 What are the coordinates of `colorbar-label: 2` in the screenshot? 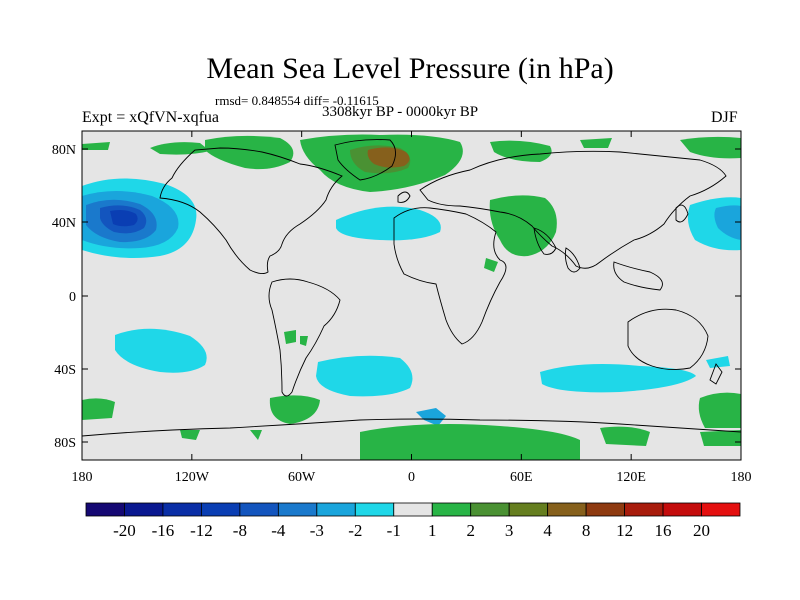 It's located at (470, 530).